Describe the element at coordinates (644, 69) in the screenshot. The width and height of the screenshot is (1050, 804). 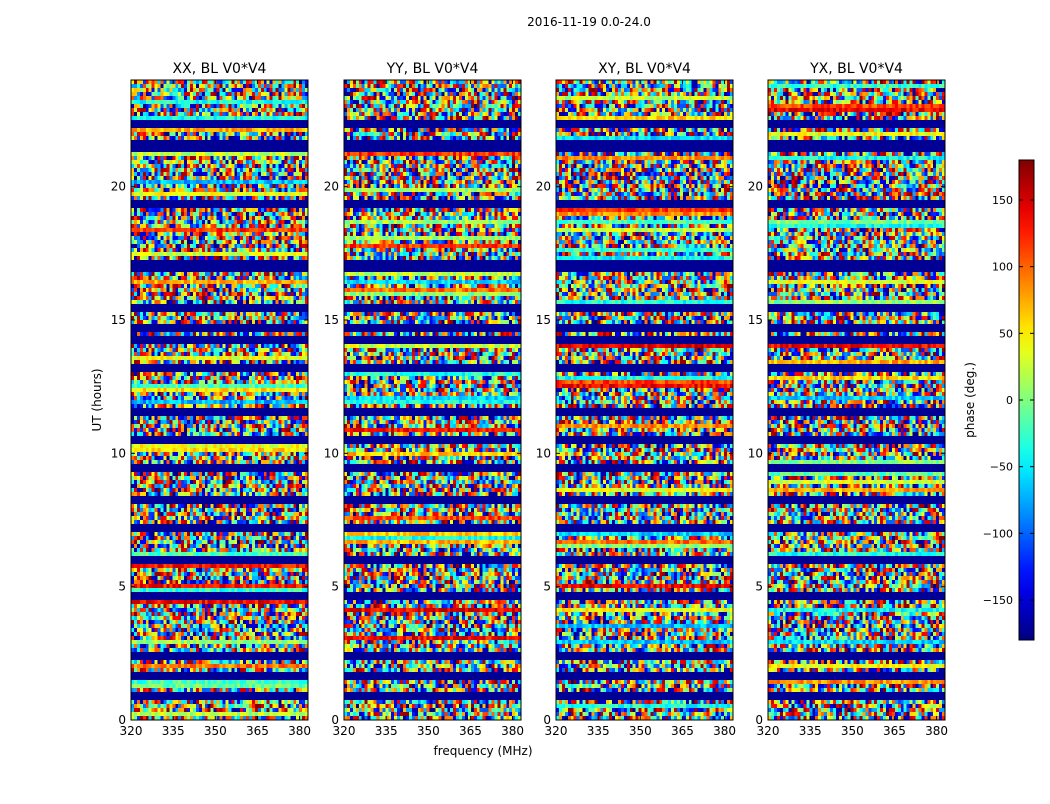
I see `panel-title: XY, BL V0*V4` at that location.